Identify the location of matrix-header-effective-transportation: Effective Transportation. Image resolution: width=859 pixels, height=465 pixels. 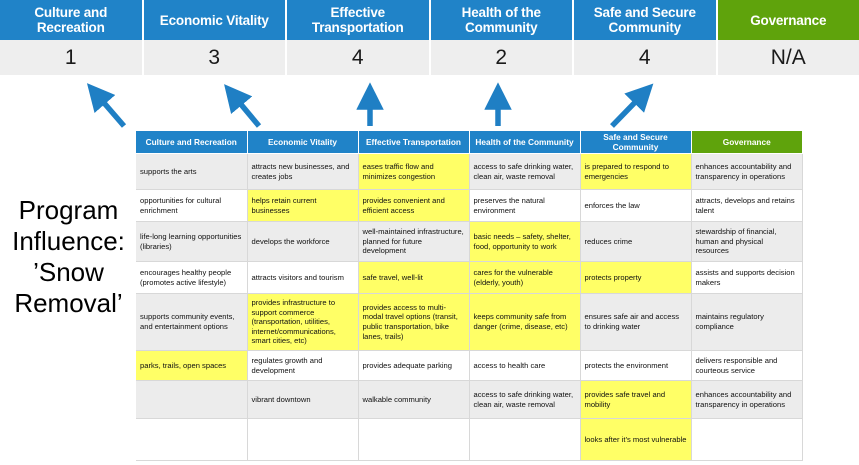
(414, 142).